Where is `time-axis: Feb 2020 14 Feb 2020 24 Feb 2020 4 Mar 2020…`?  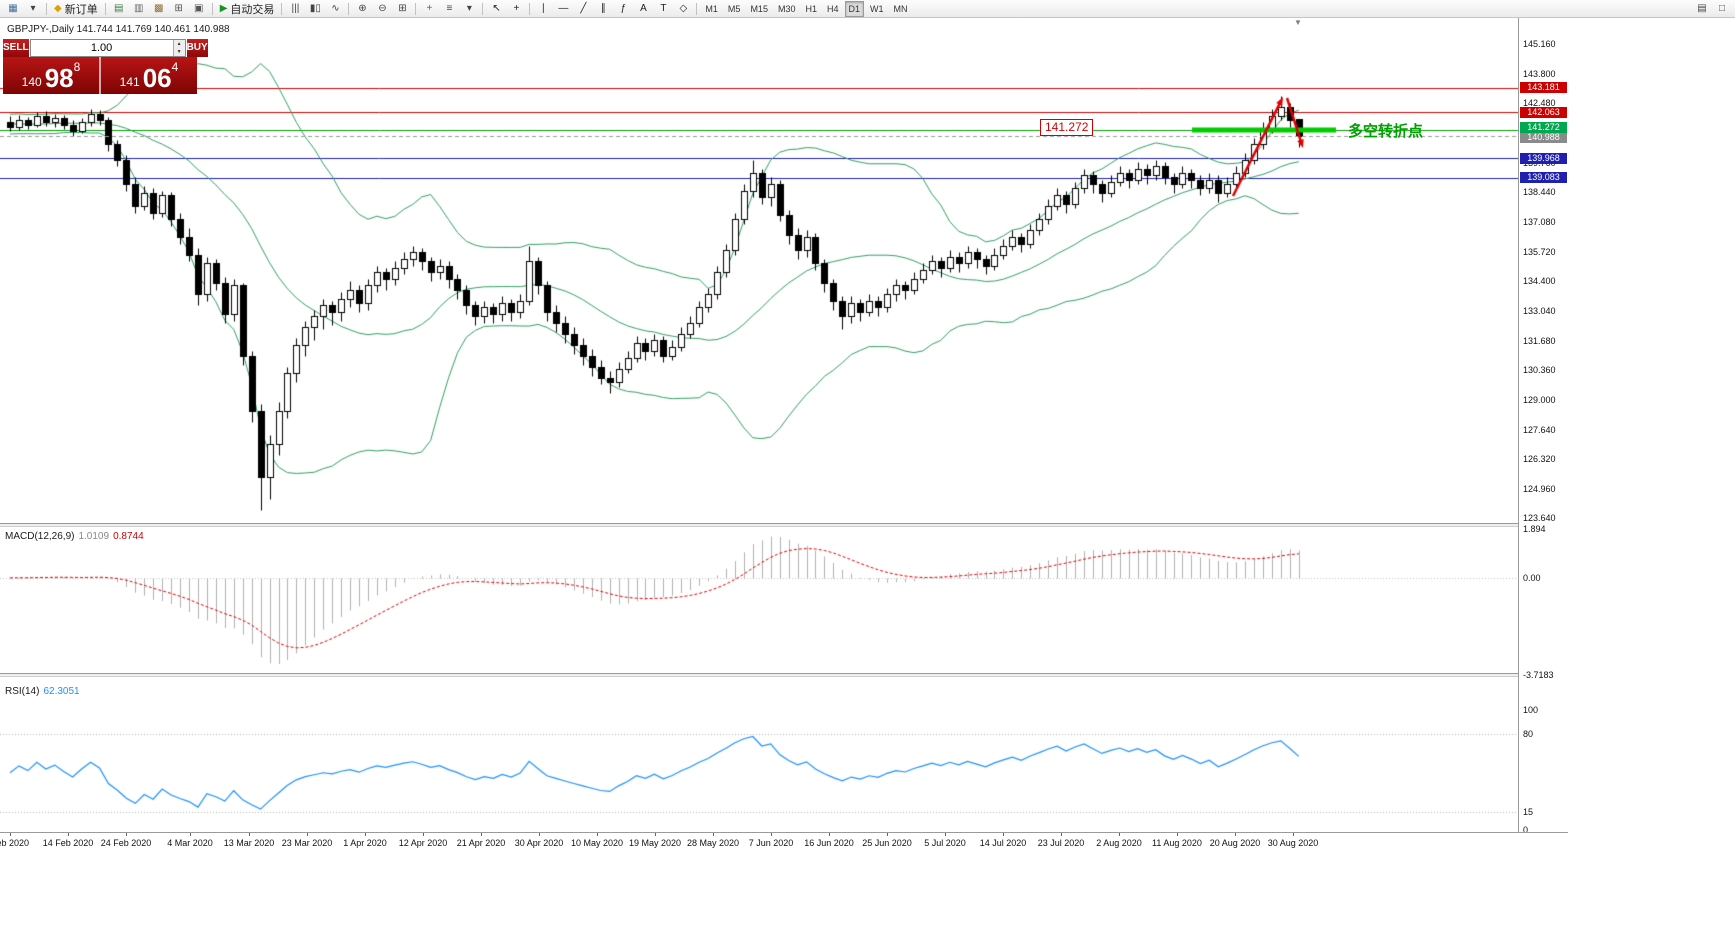 time-axis: Feb 2020 14 Feb 2020 24 Feb 2020 4 Mar 2020… is located at coordinates (784, 842).